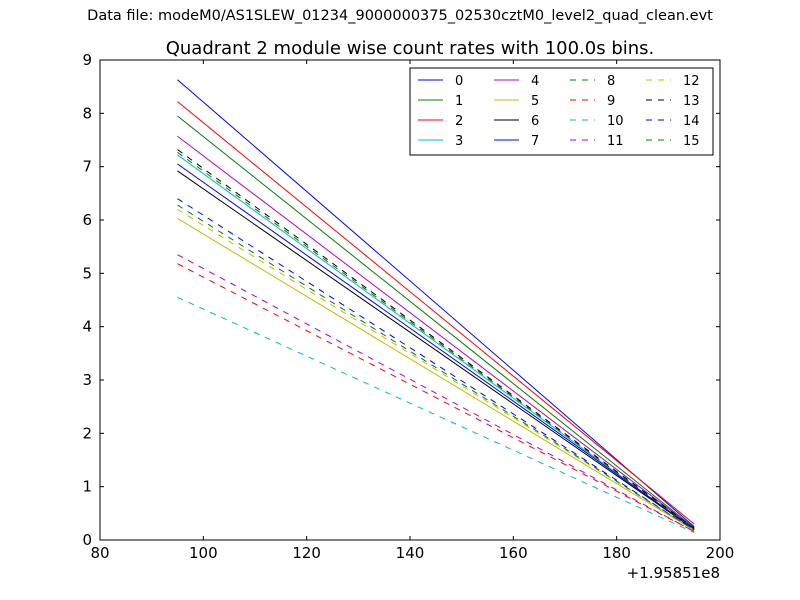  Describe the element at coordinates (535, 121) in the screenshot. I see `legend-label-6: 6` at that location.